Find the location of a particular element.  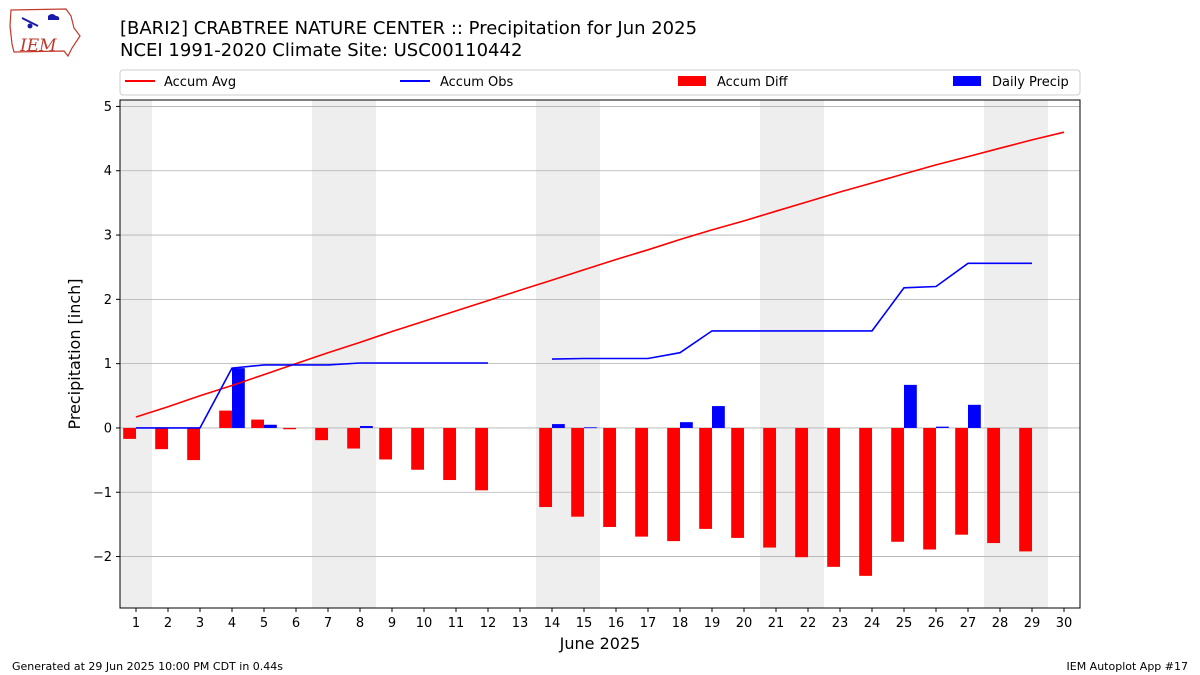

x-tick-label: 1 is located at coordinates (136, 623).